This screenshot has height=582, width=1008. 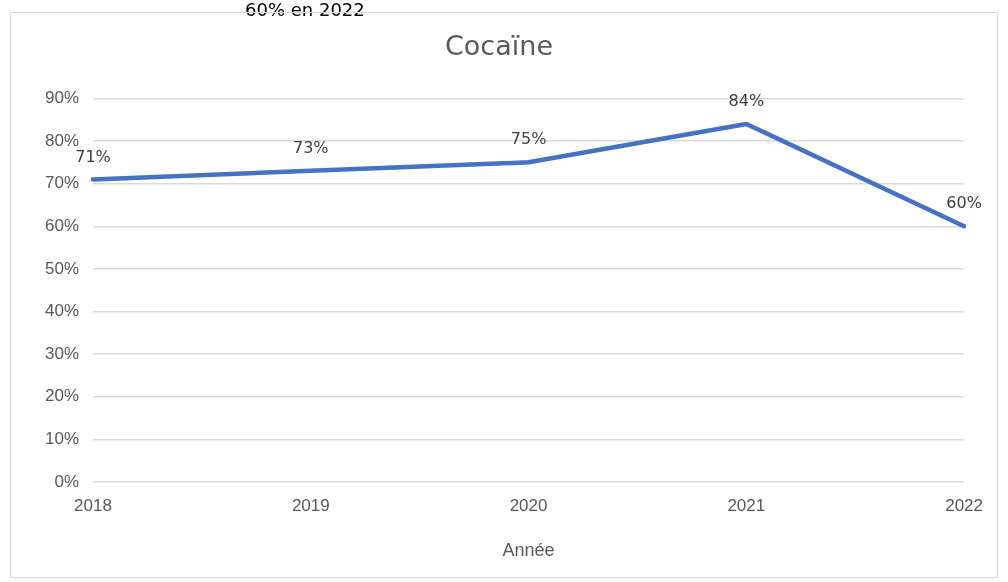 What do you see at coordinates (62, 396) in the screenshot?
I see `y-tick-label: 20%` at bounding box center [62, 396].